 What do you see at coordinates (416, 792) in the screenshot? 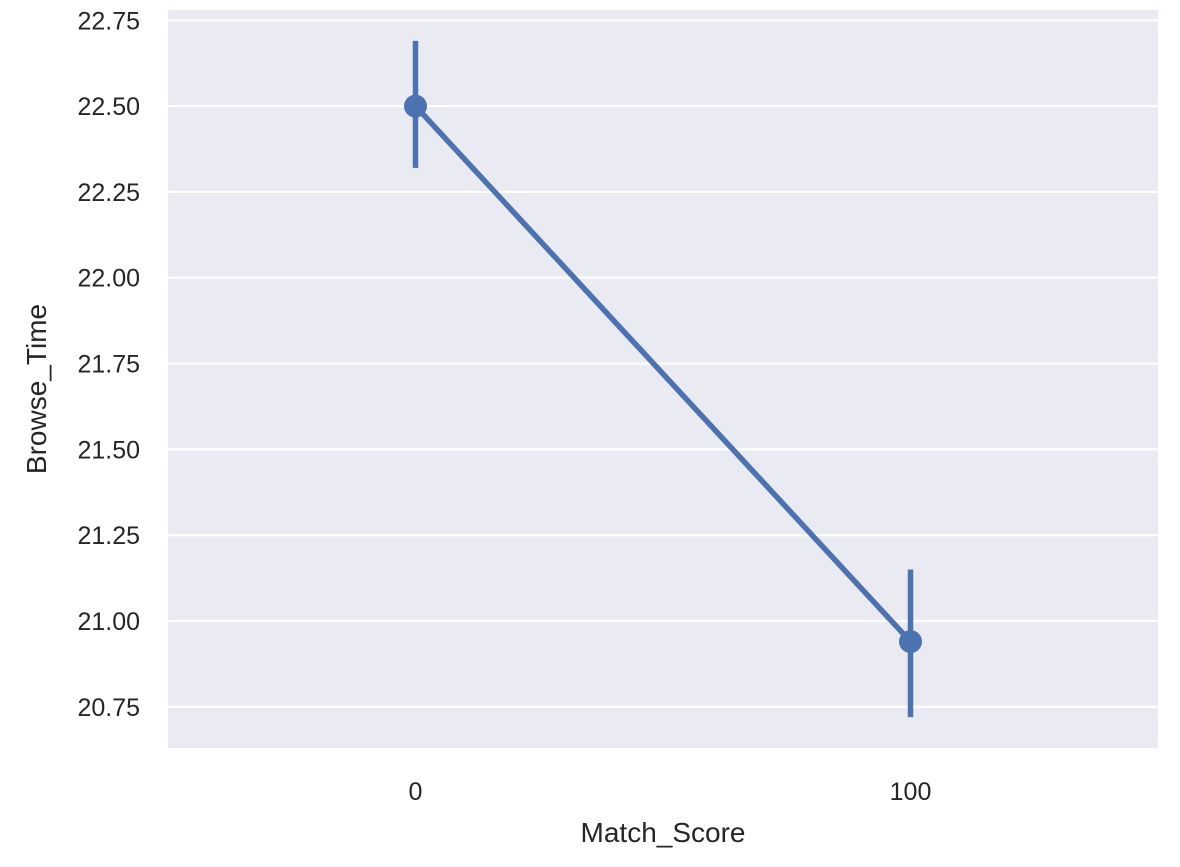
I see `x-tick-label: 0` at bounding box center [416, 792].